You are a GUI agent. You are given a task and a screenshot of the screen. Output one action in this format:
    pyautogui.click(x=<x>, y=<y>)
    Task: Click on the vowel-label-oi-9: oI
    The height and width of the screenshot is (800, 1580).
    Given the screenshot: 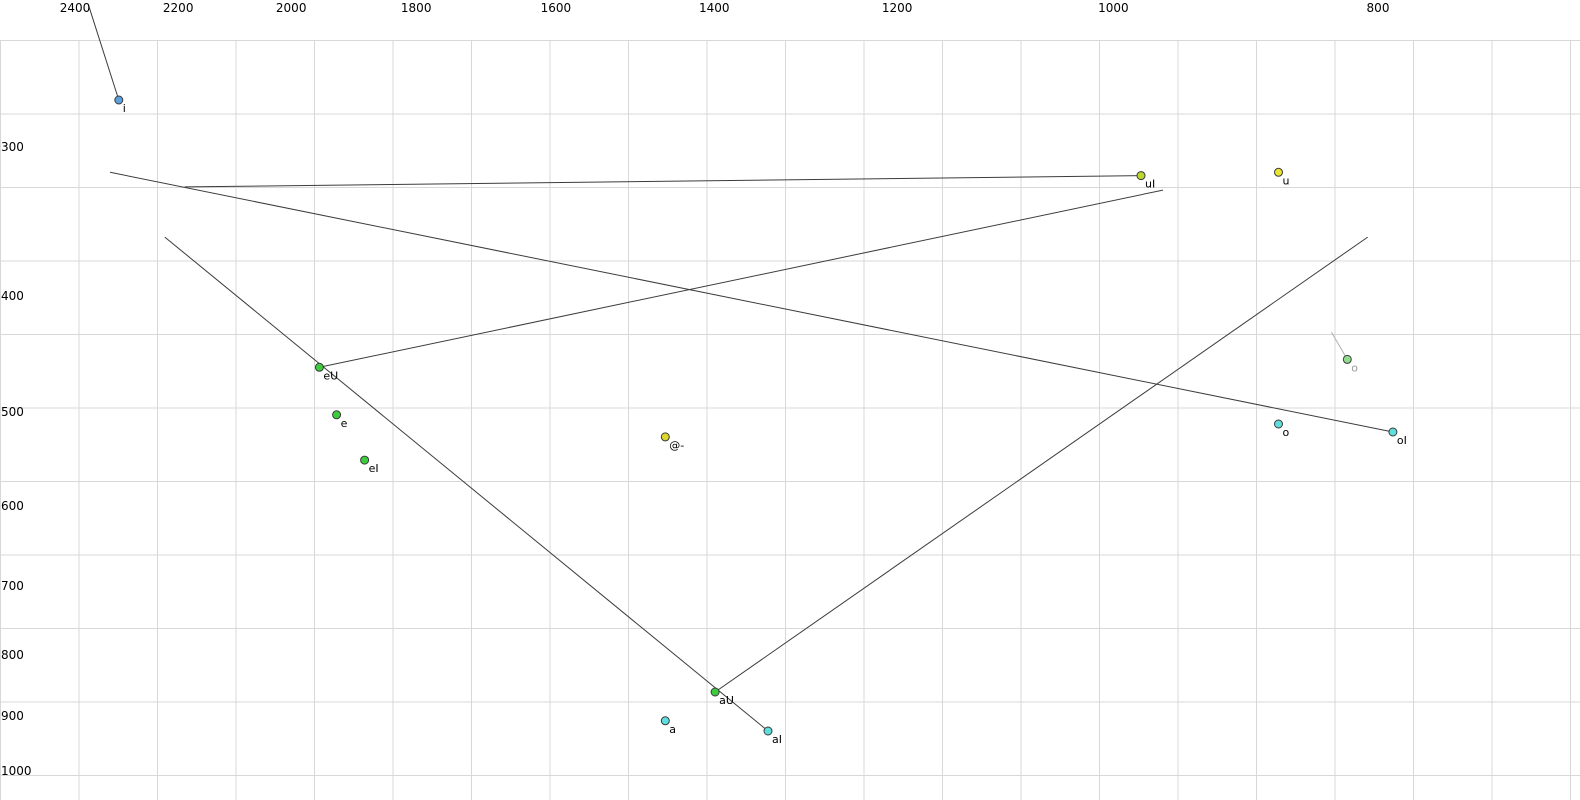 What is the action you would take?
    pyautogui.click(x=1402, y=440)
    